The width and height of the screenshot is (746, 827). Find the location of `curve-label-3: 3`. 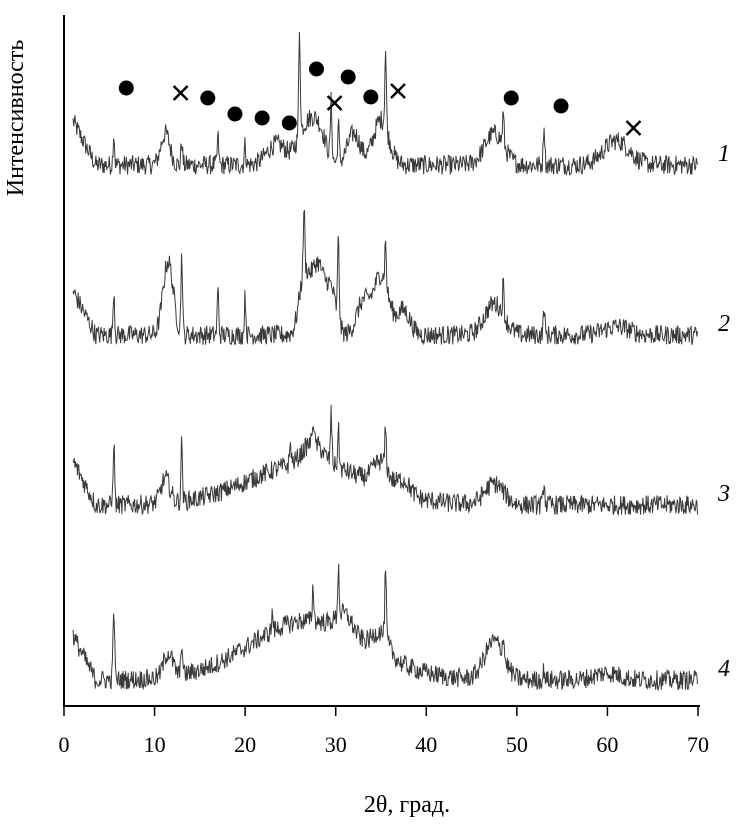

curve-label-3: 3 is located at coordinates (723, 494).